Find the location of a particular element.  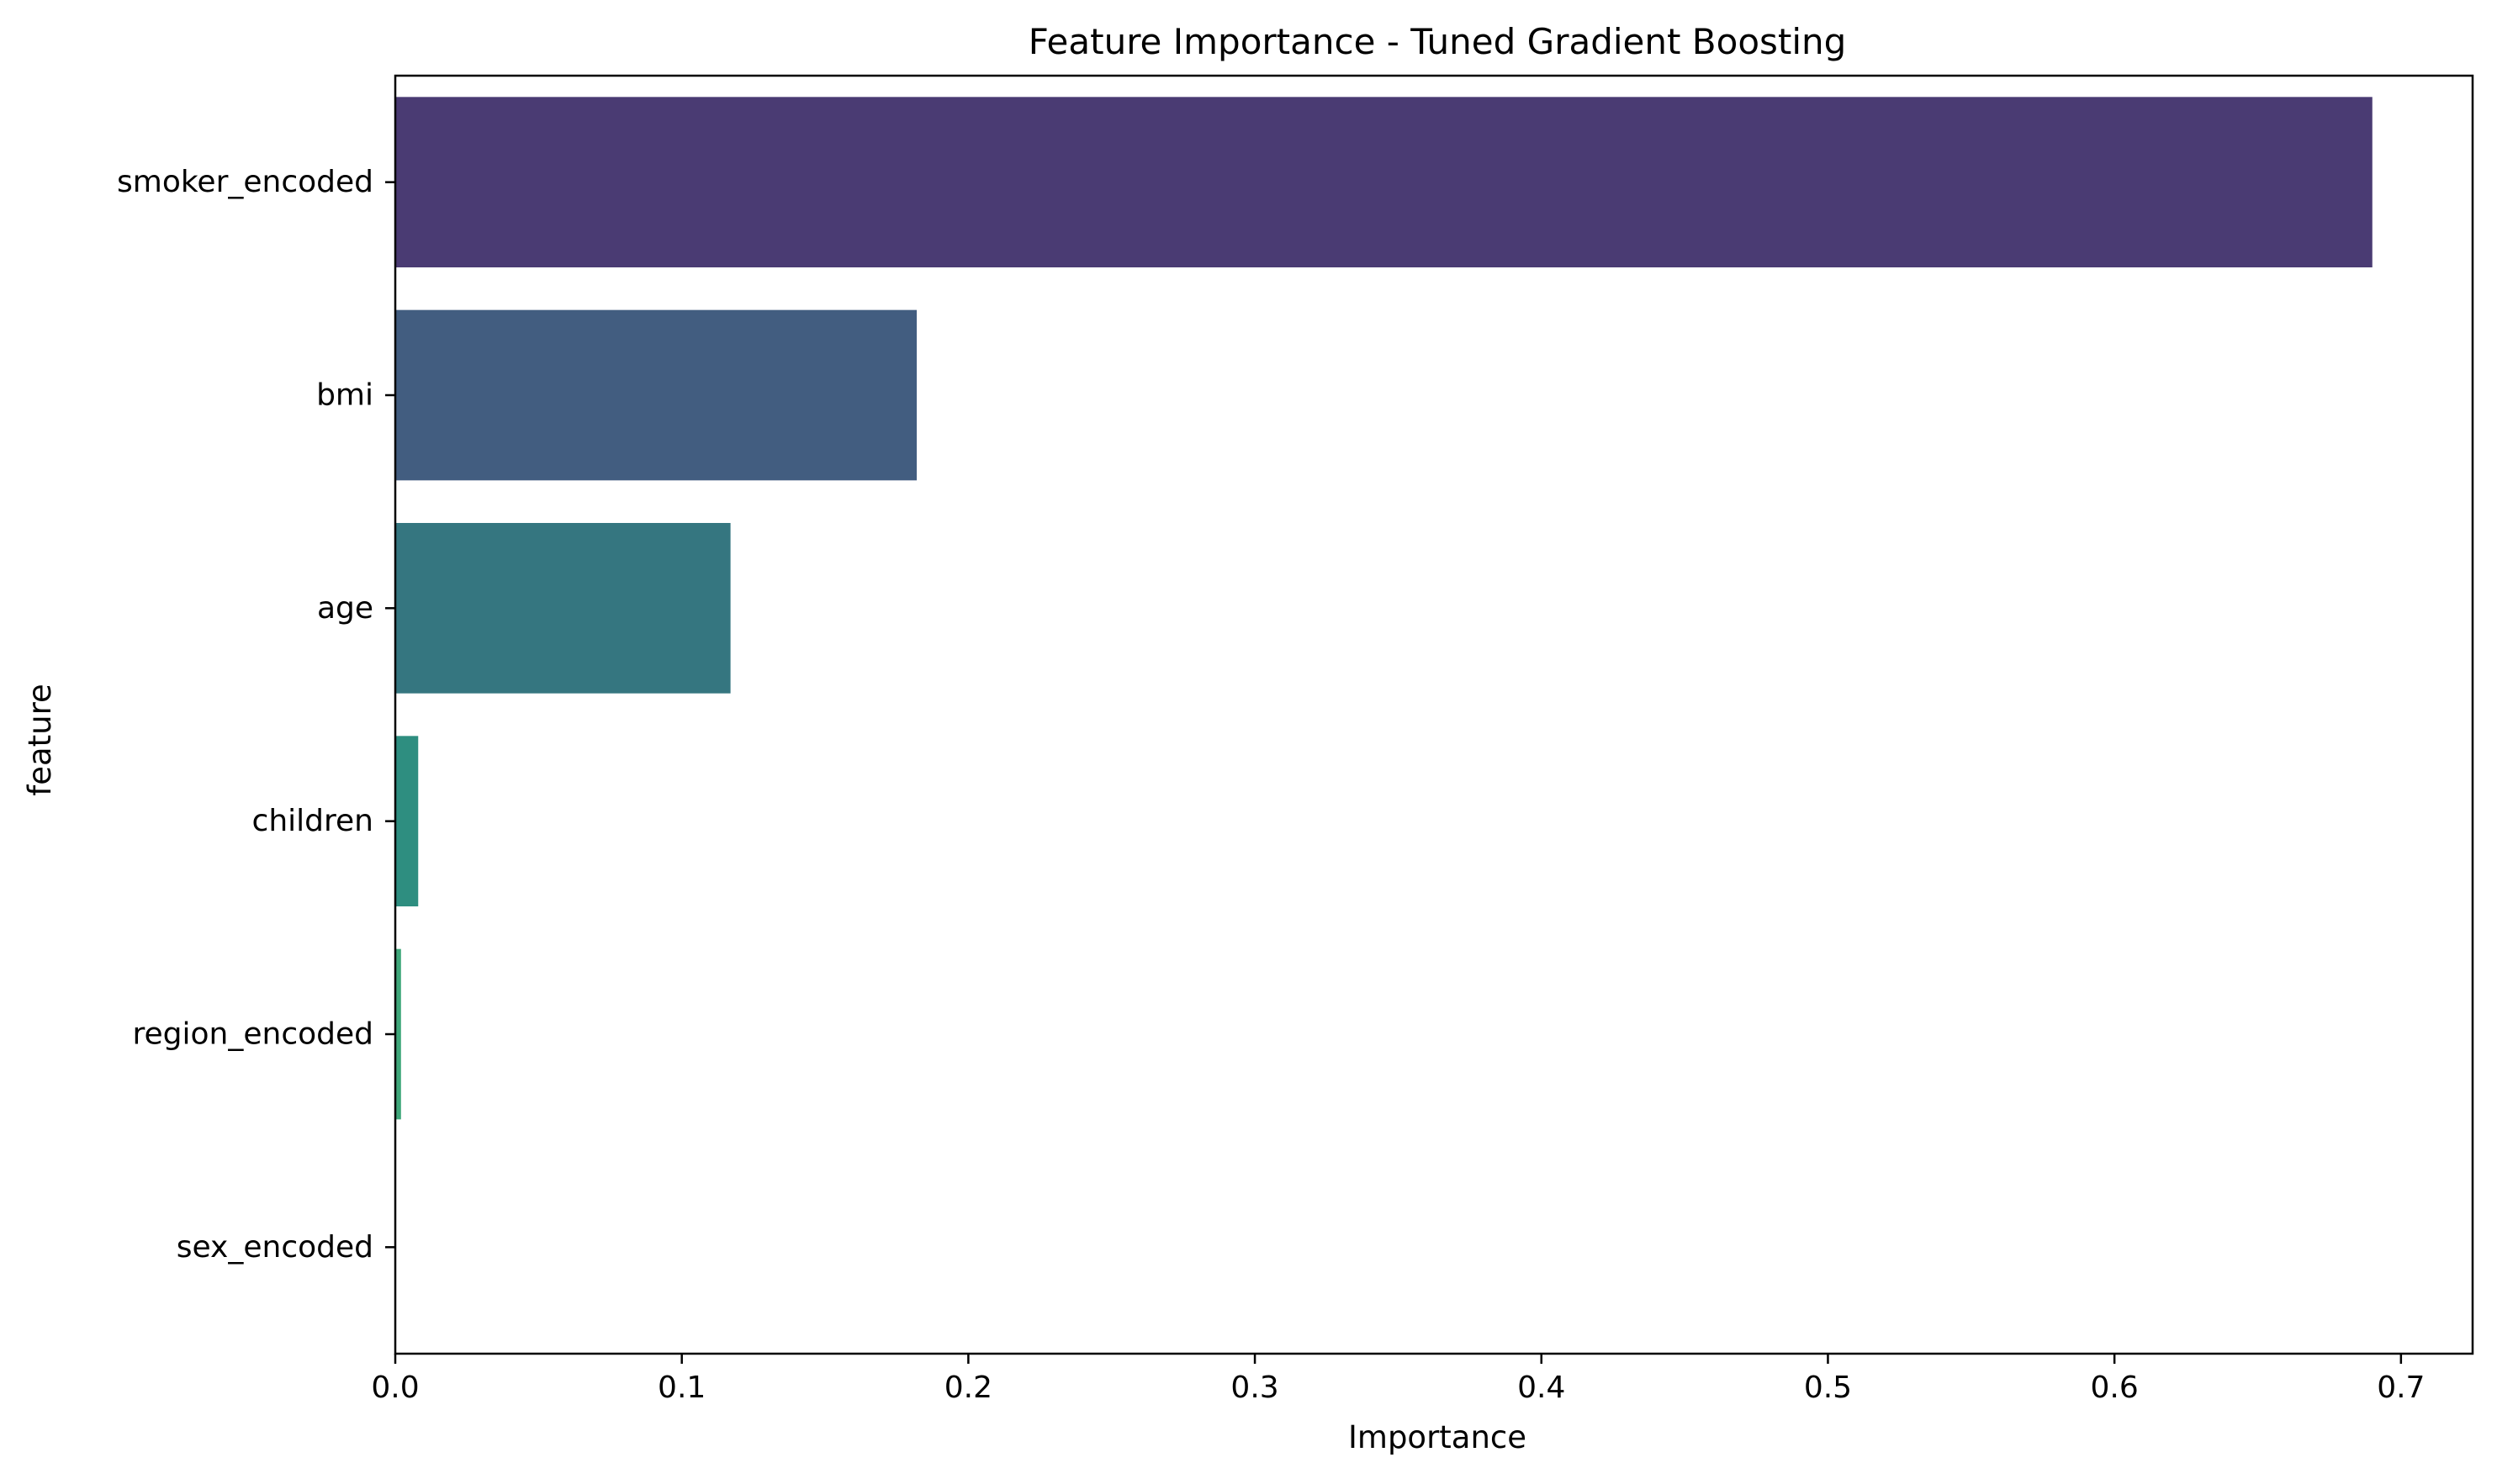

y-tick-label: sex_encoded is located at coordinates (275, 1247).